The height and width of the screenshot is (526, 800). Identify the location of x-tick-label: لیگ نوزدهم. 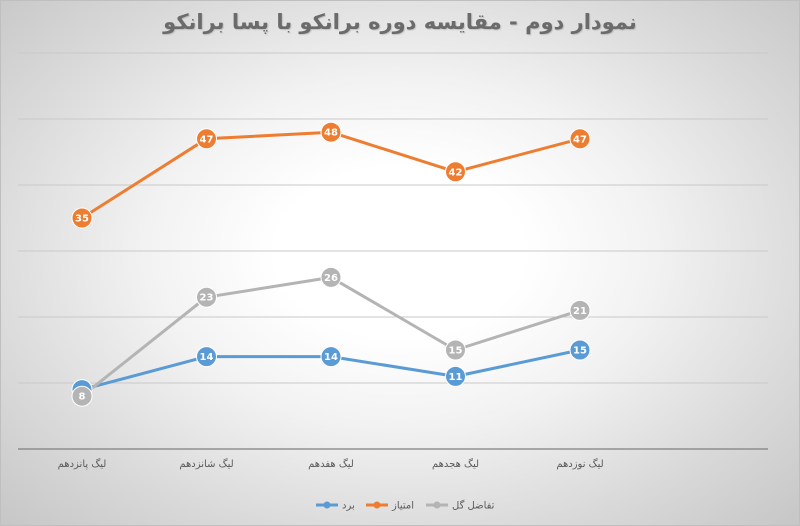
(579, 464).